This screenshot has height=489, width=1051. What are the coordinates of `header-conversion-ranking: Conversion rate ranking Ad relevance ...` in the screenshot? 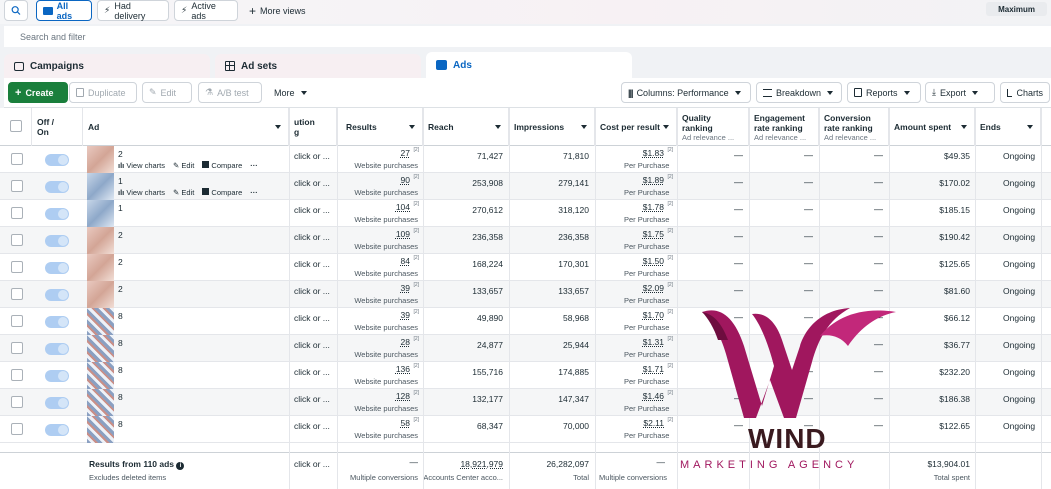 It's located at (854, 127).